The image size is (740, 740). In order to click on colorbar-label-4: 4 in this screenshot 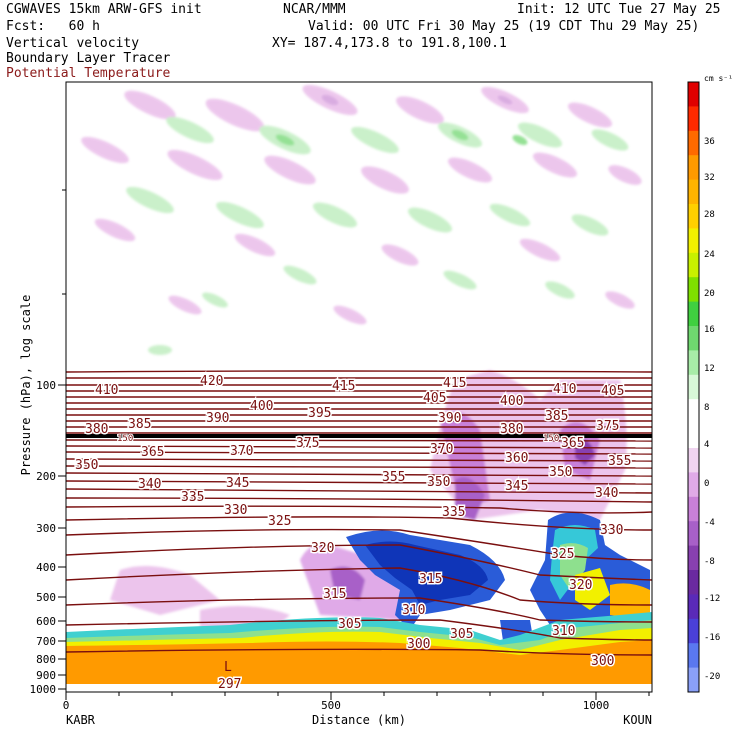, I will do `click(706, 445)`.